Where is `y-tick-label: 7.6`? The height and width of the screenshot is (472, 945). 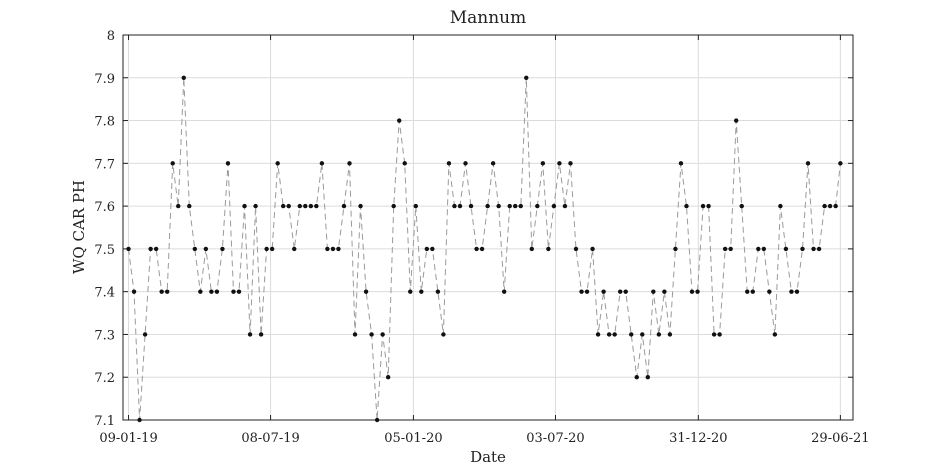
y-tick-label: 7.6 is located at coordinates (104, 207).